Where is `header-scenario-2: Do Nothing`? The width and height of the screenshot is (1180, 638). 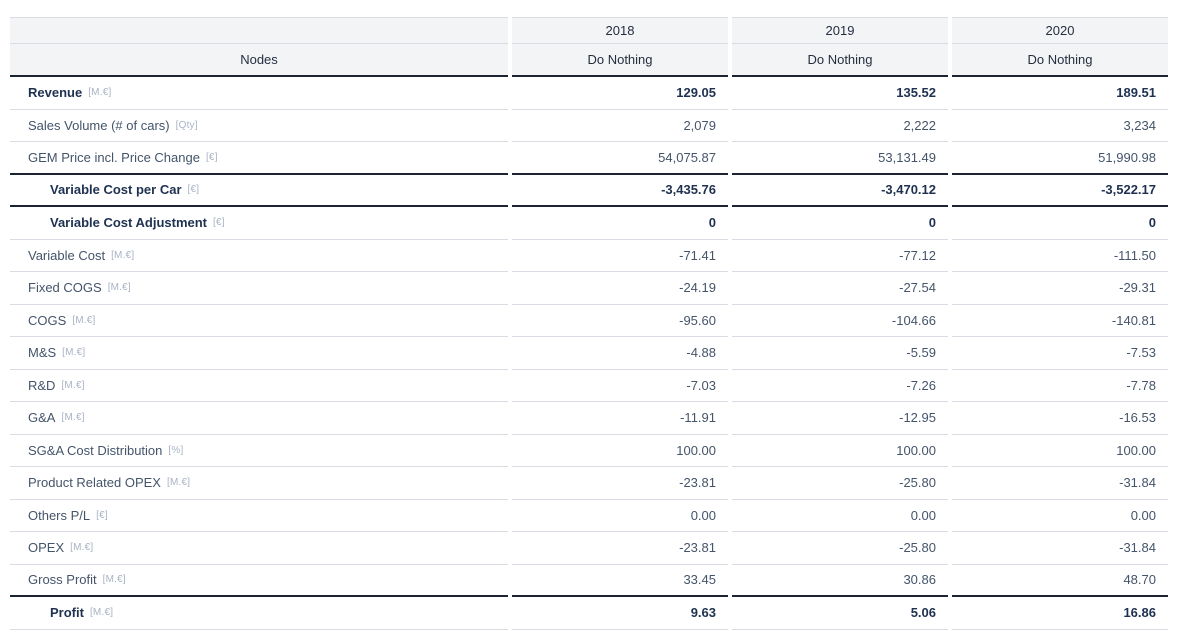
header-scenario-2: Do Nothing is located at coordinates (840, 60).